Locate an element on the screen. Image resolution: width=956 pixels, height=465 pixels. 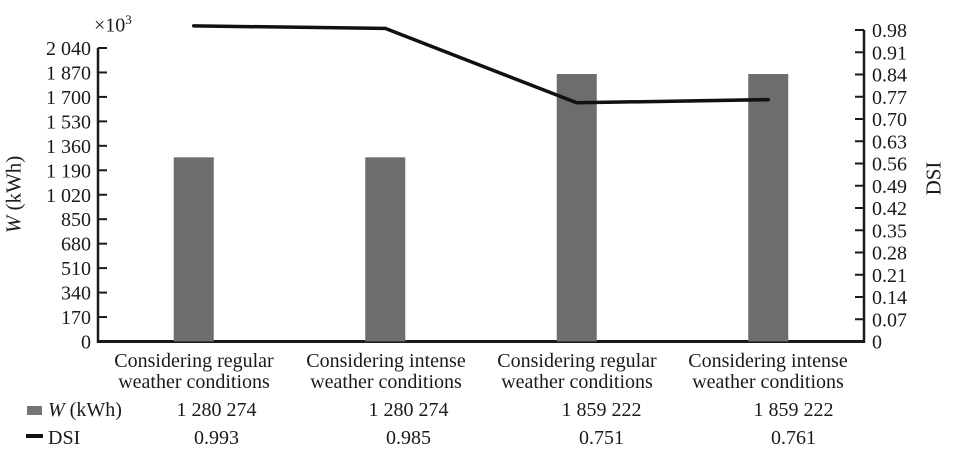
right-axis-tick-label: 0.70 is located at coordinates (889, 120).